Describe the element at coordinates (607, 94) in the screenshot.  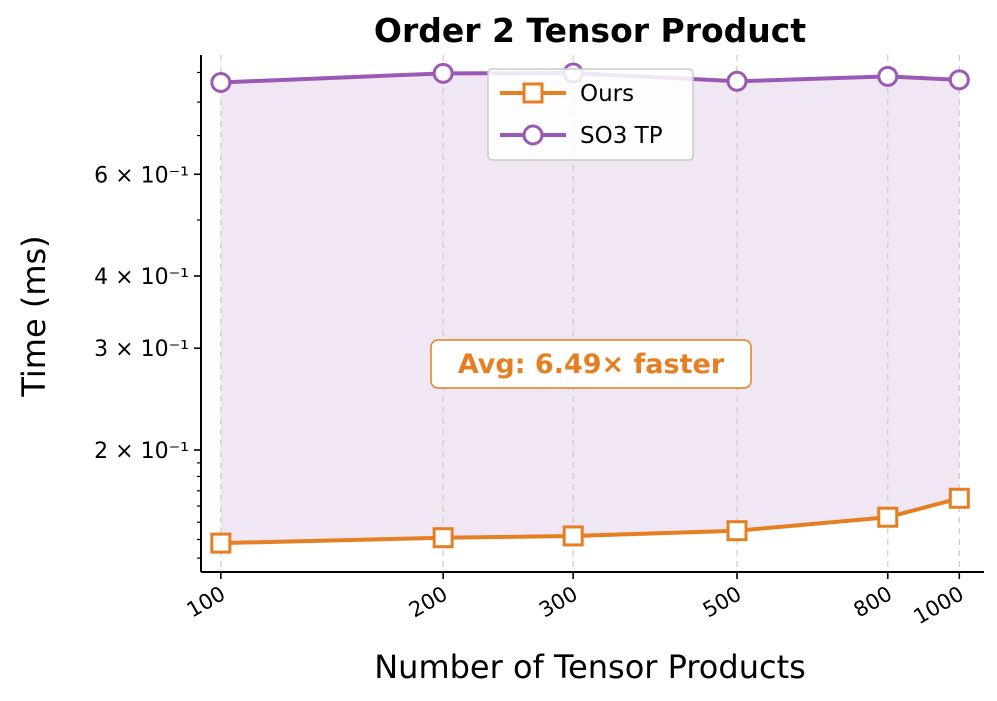
I see `legend-label: Ours` at that location.